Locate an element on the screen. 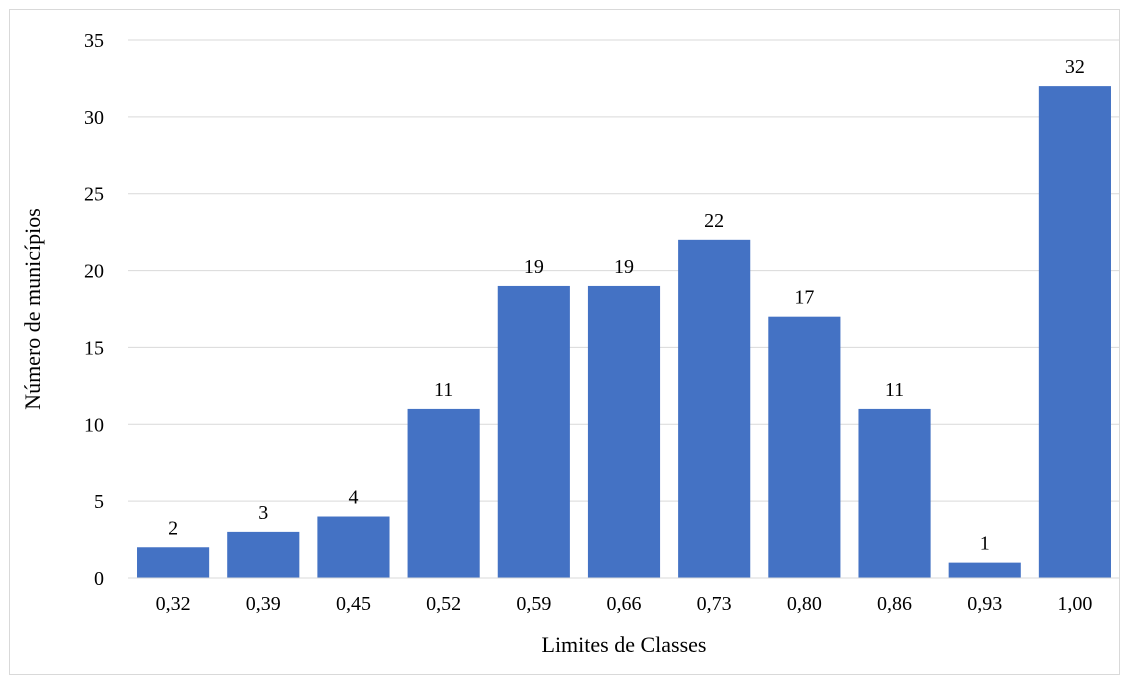 This screenshot has height=684, width=1130. x-tick-label: 0,59 is located at coordinates (533, 604).